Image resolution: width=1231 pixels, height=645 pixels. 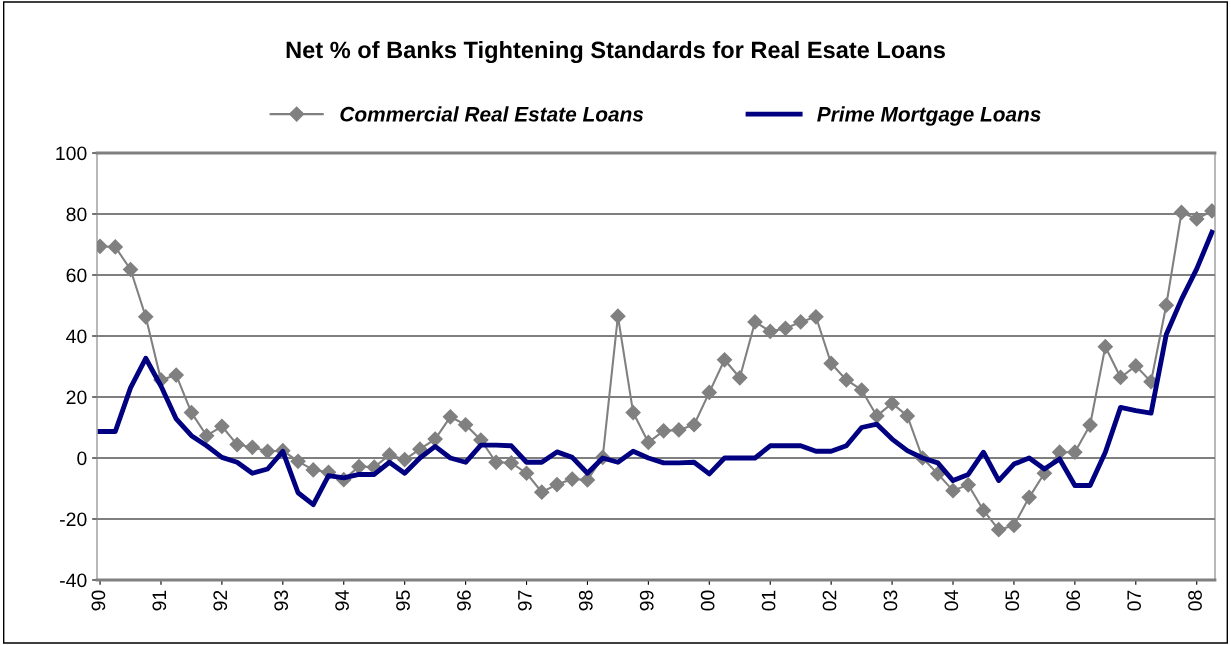 What do you see at coordinates (281, 600) in the screenshot?
I see `x-tick-label: 93` at bounding box center [281, 600].